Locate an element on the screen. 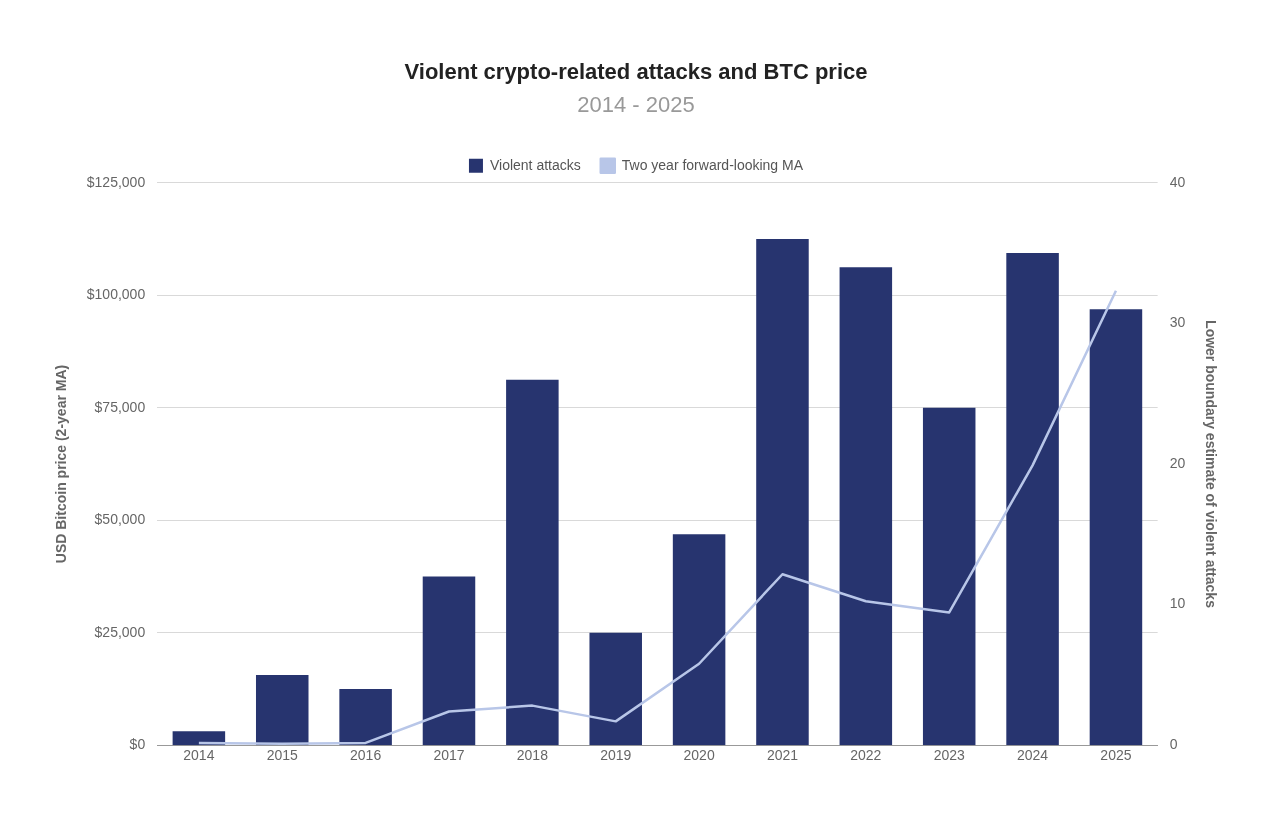  y-tick-label: $100,000 is located at coordinates (116, 294).